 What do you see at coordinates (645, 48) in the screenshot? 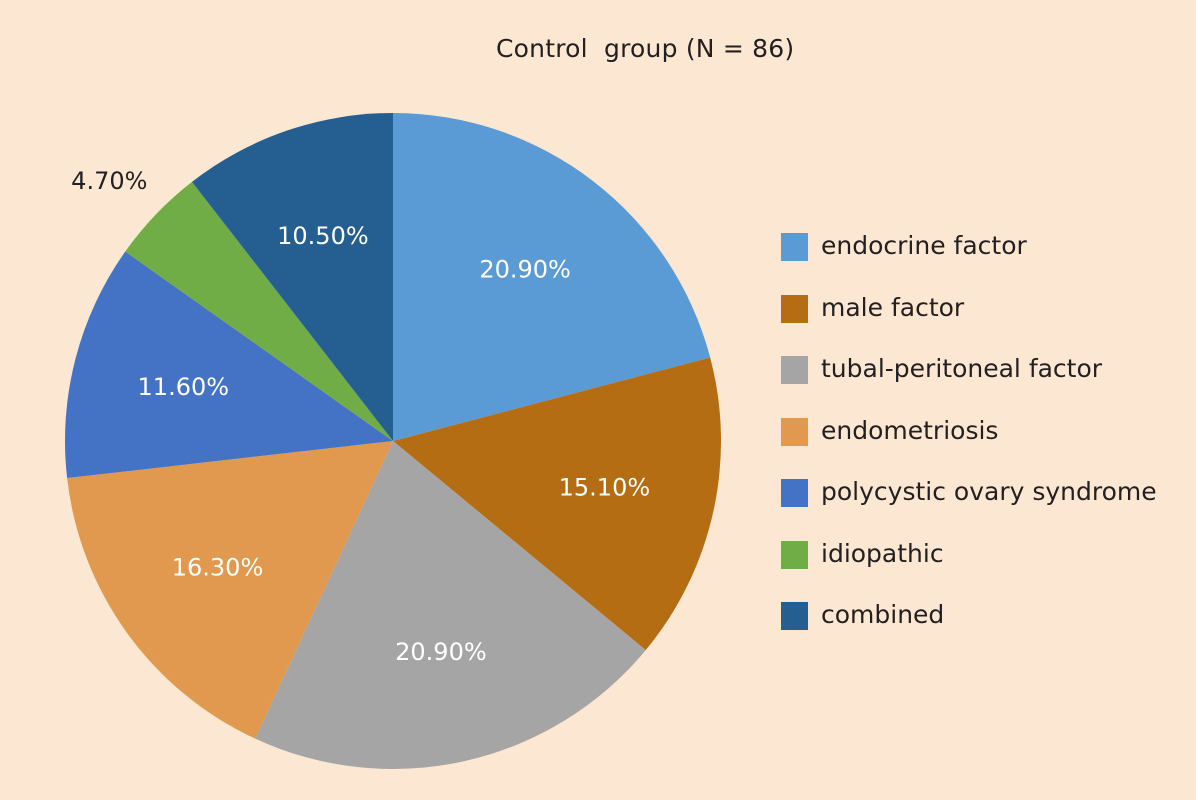
I see `chart-title: Control group (N = 86)` at bounding box center [645, 48].